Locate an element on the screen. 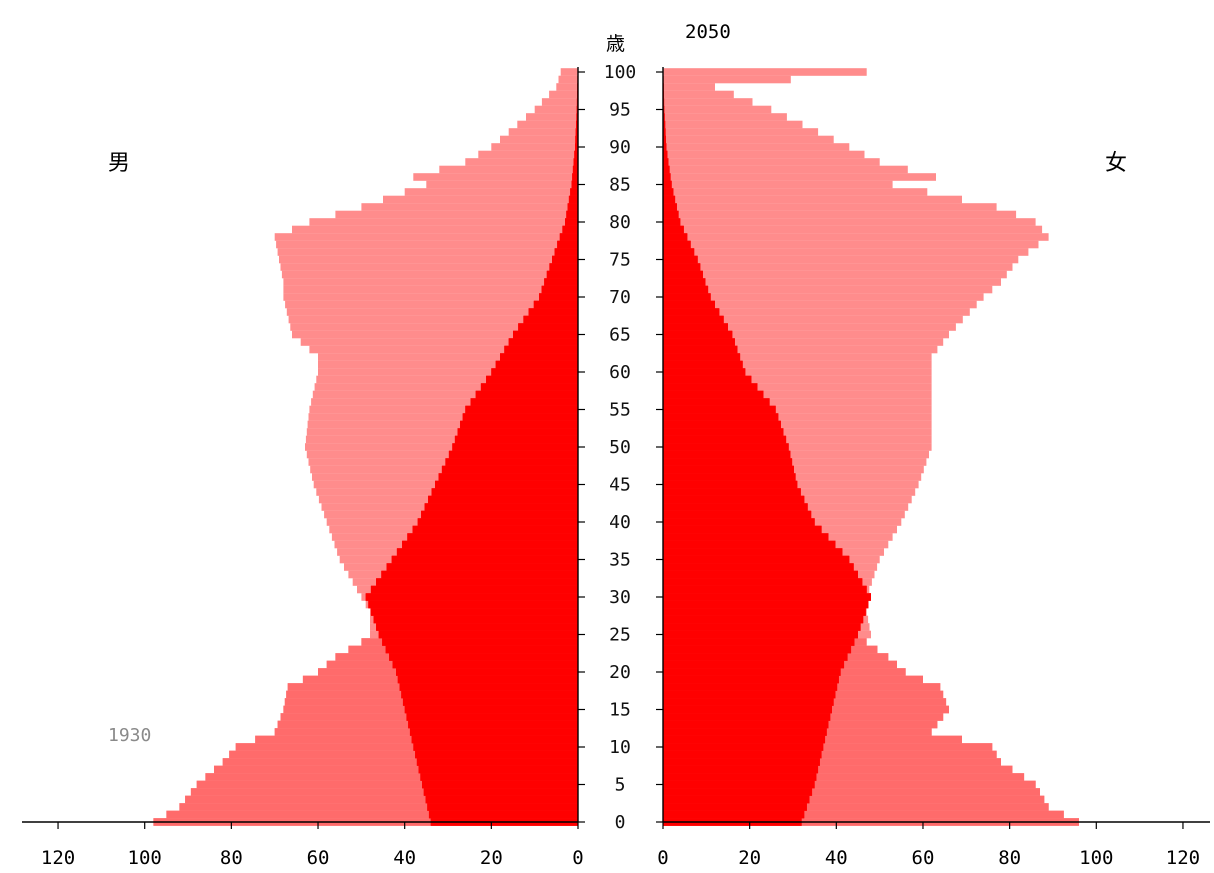  age-tick-label-45: 45 is located at coordinates (620, 485).